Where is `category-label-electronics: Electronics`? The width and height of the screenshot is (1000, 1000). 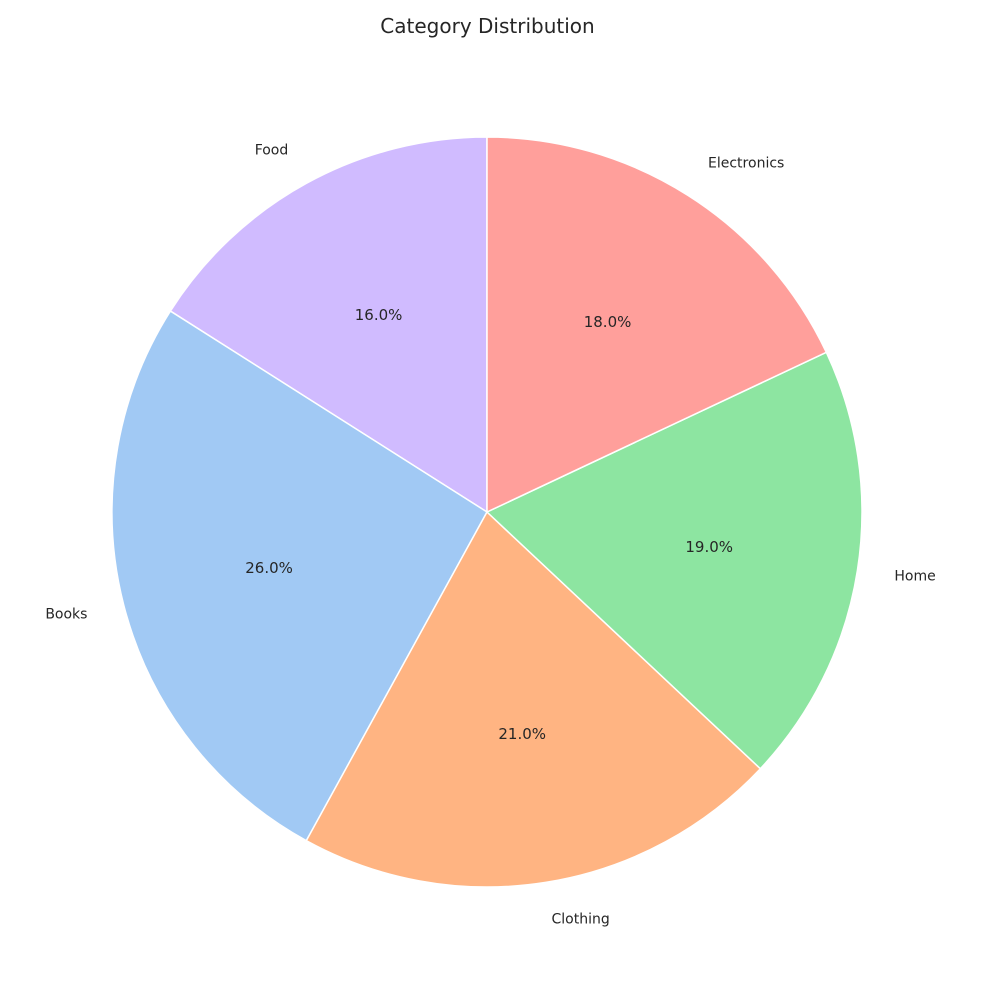 category-label-electronics: Electronics is located at coordinates (746, 164).